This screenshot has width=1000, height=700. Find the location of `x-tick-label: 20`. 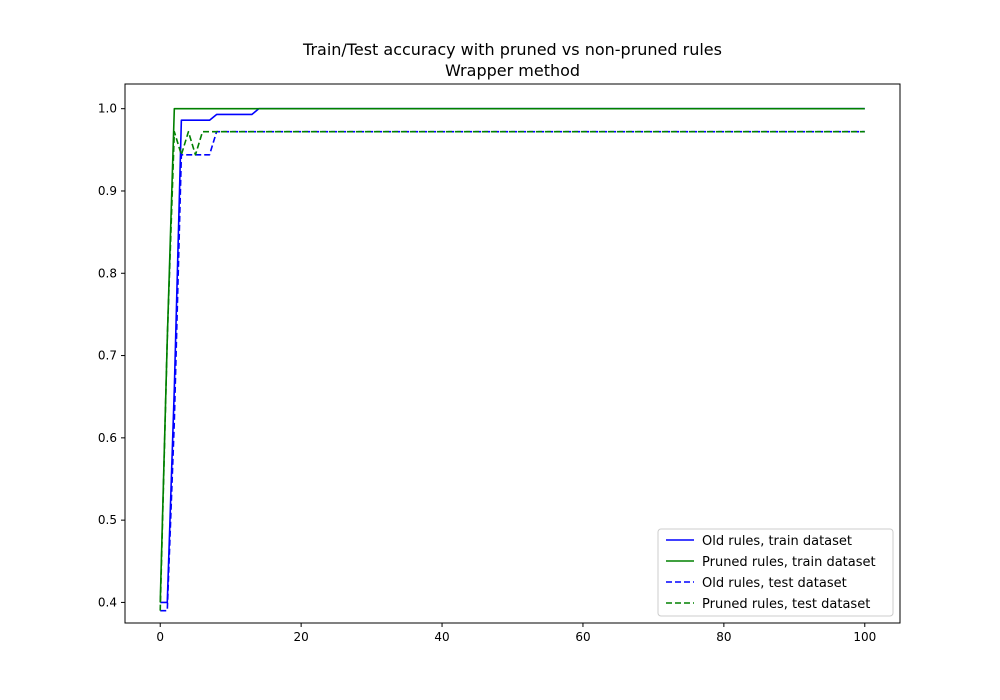

x-tick-label: 20 is located at coordinates (300, 637).